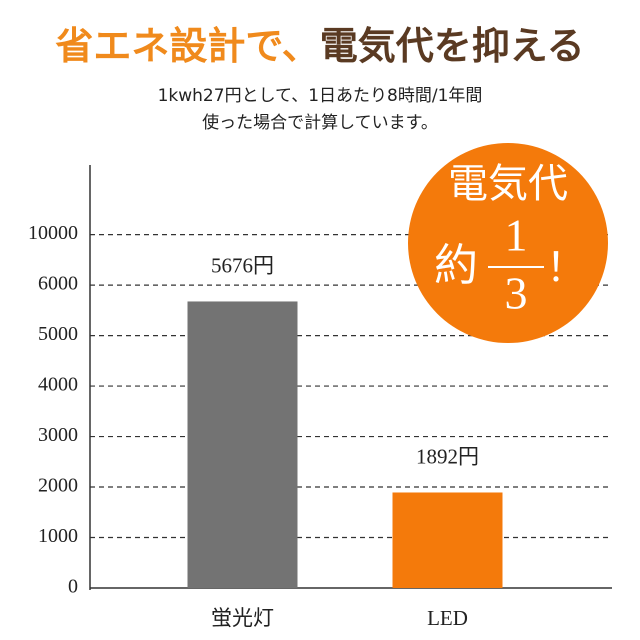  I want to click on badge-circle, so click(508, 243).